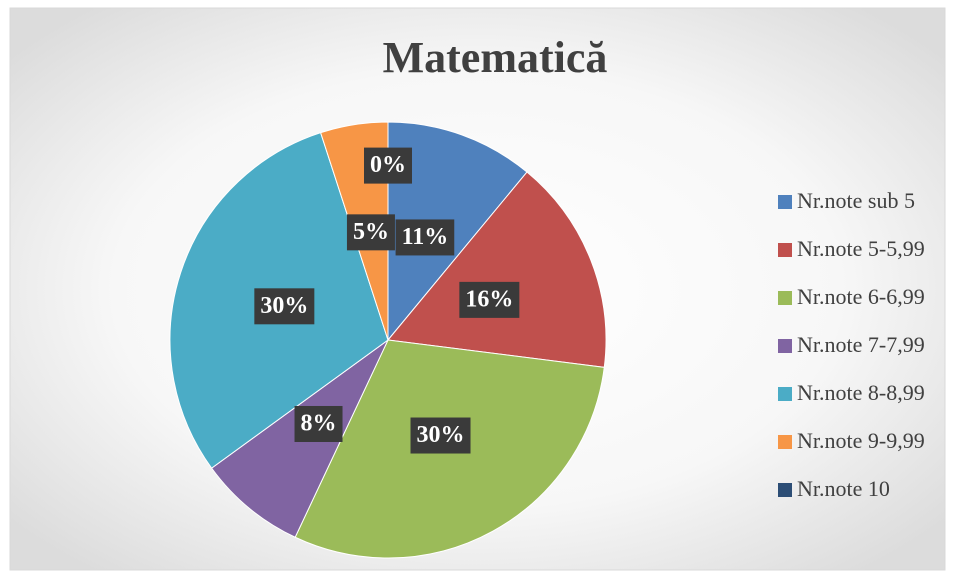  What do you see at coordinates (861, 296) in the screenshot?
I see `legend-label: Nr.note 6-6,99` at bounding box center [861, 296].